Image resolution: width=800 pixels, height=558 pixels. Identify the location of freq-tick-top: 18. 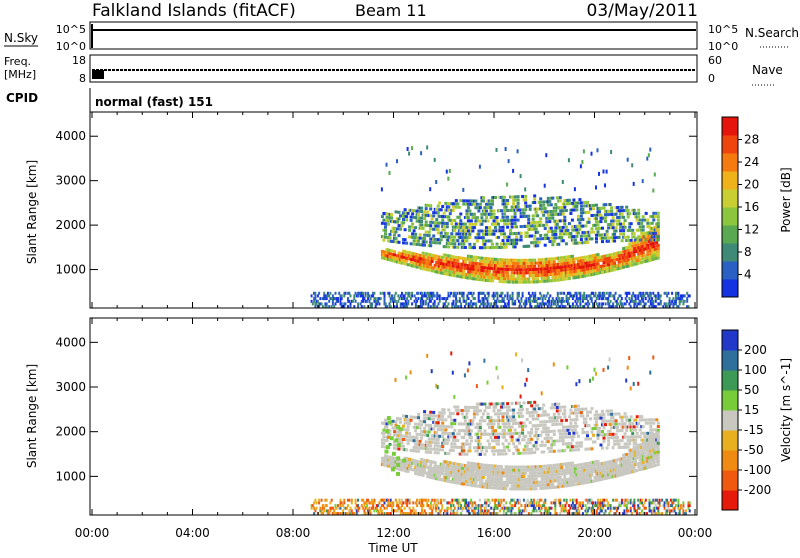
(79, 60).